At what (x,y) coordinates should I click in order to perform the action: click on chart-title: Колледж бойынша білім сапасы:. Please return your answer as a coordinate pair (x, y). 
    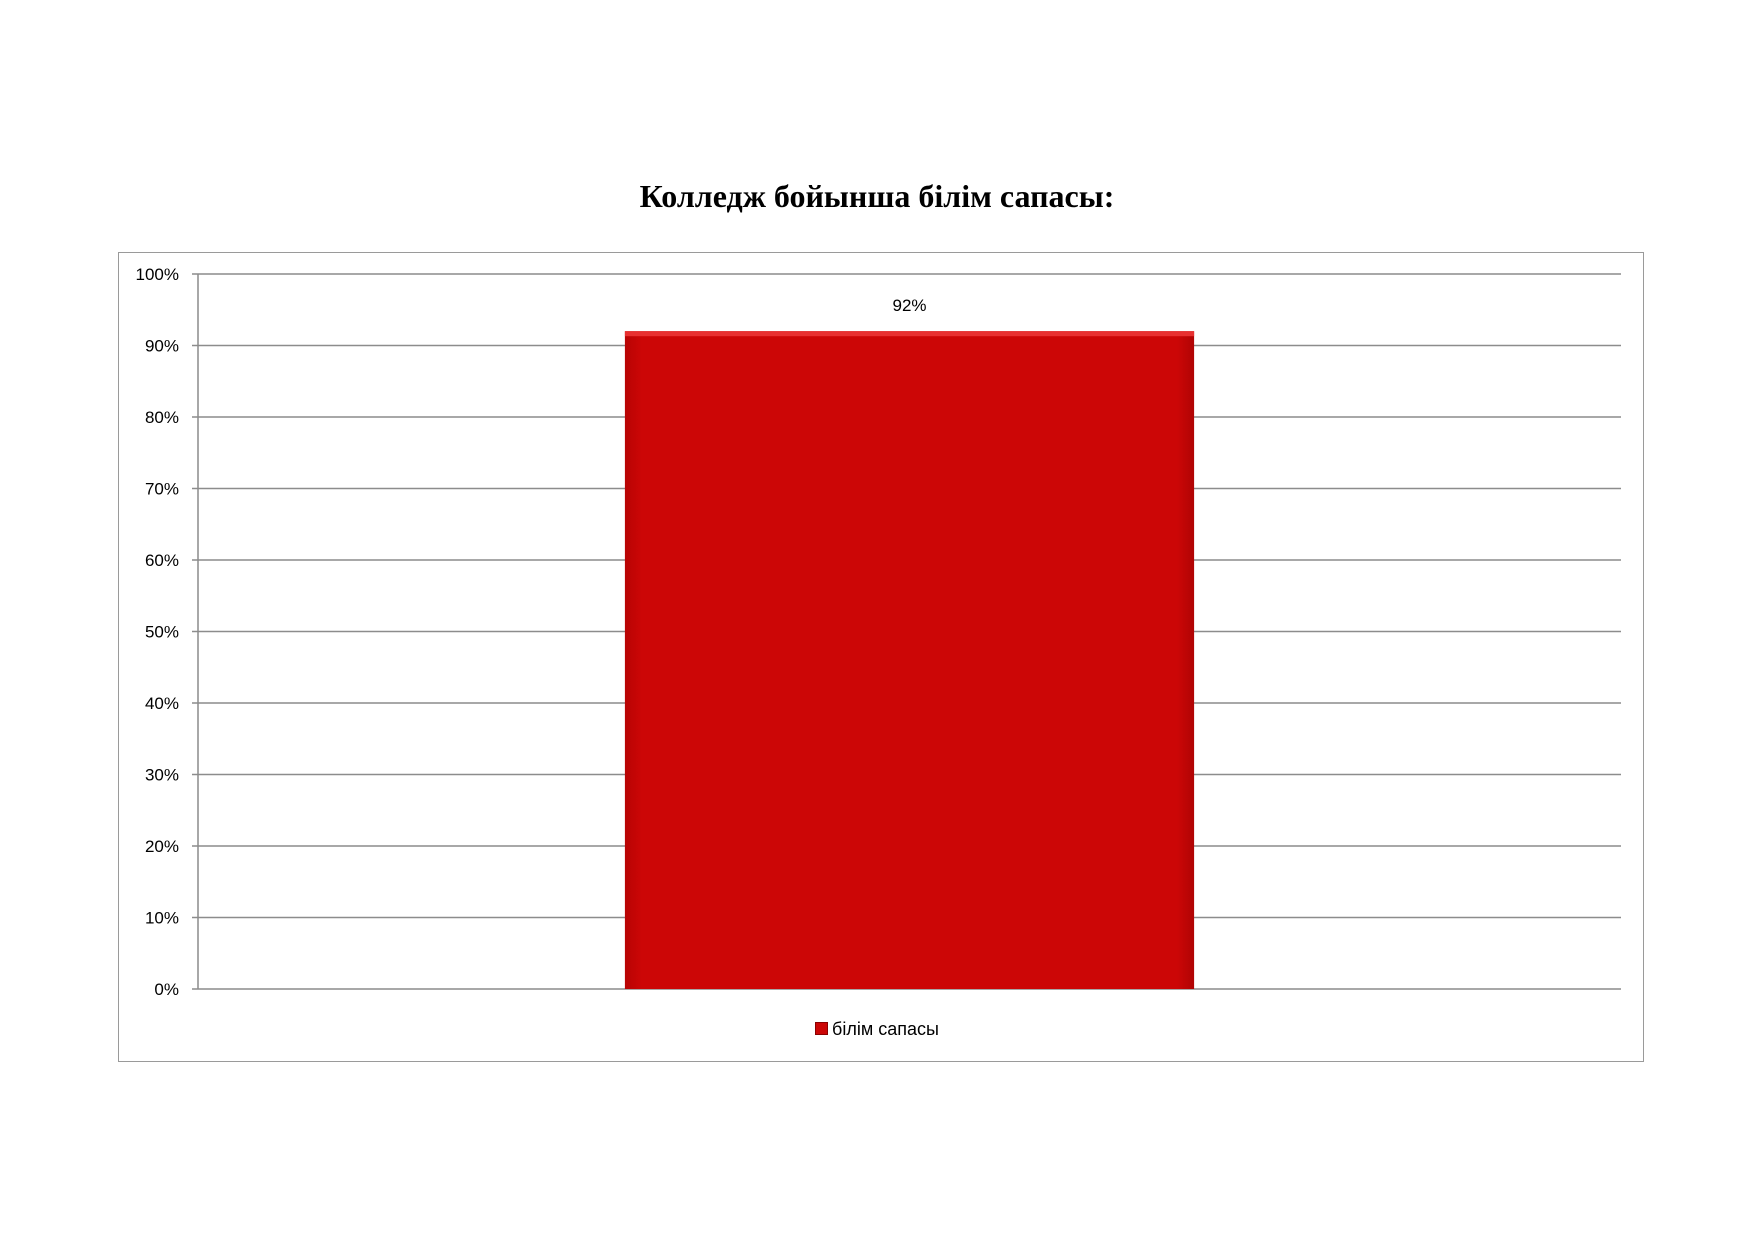
    Looking at the image, I should click on (877, 196).